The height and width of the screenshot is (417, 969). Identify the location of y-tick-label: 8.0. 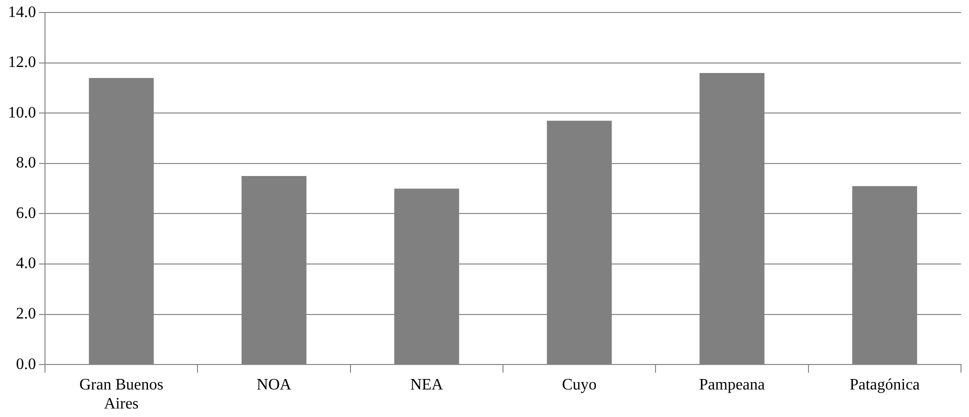
(26, 163).